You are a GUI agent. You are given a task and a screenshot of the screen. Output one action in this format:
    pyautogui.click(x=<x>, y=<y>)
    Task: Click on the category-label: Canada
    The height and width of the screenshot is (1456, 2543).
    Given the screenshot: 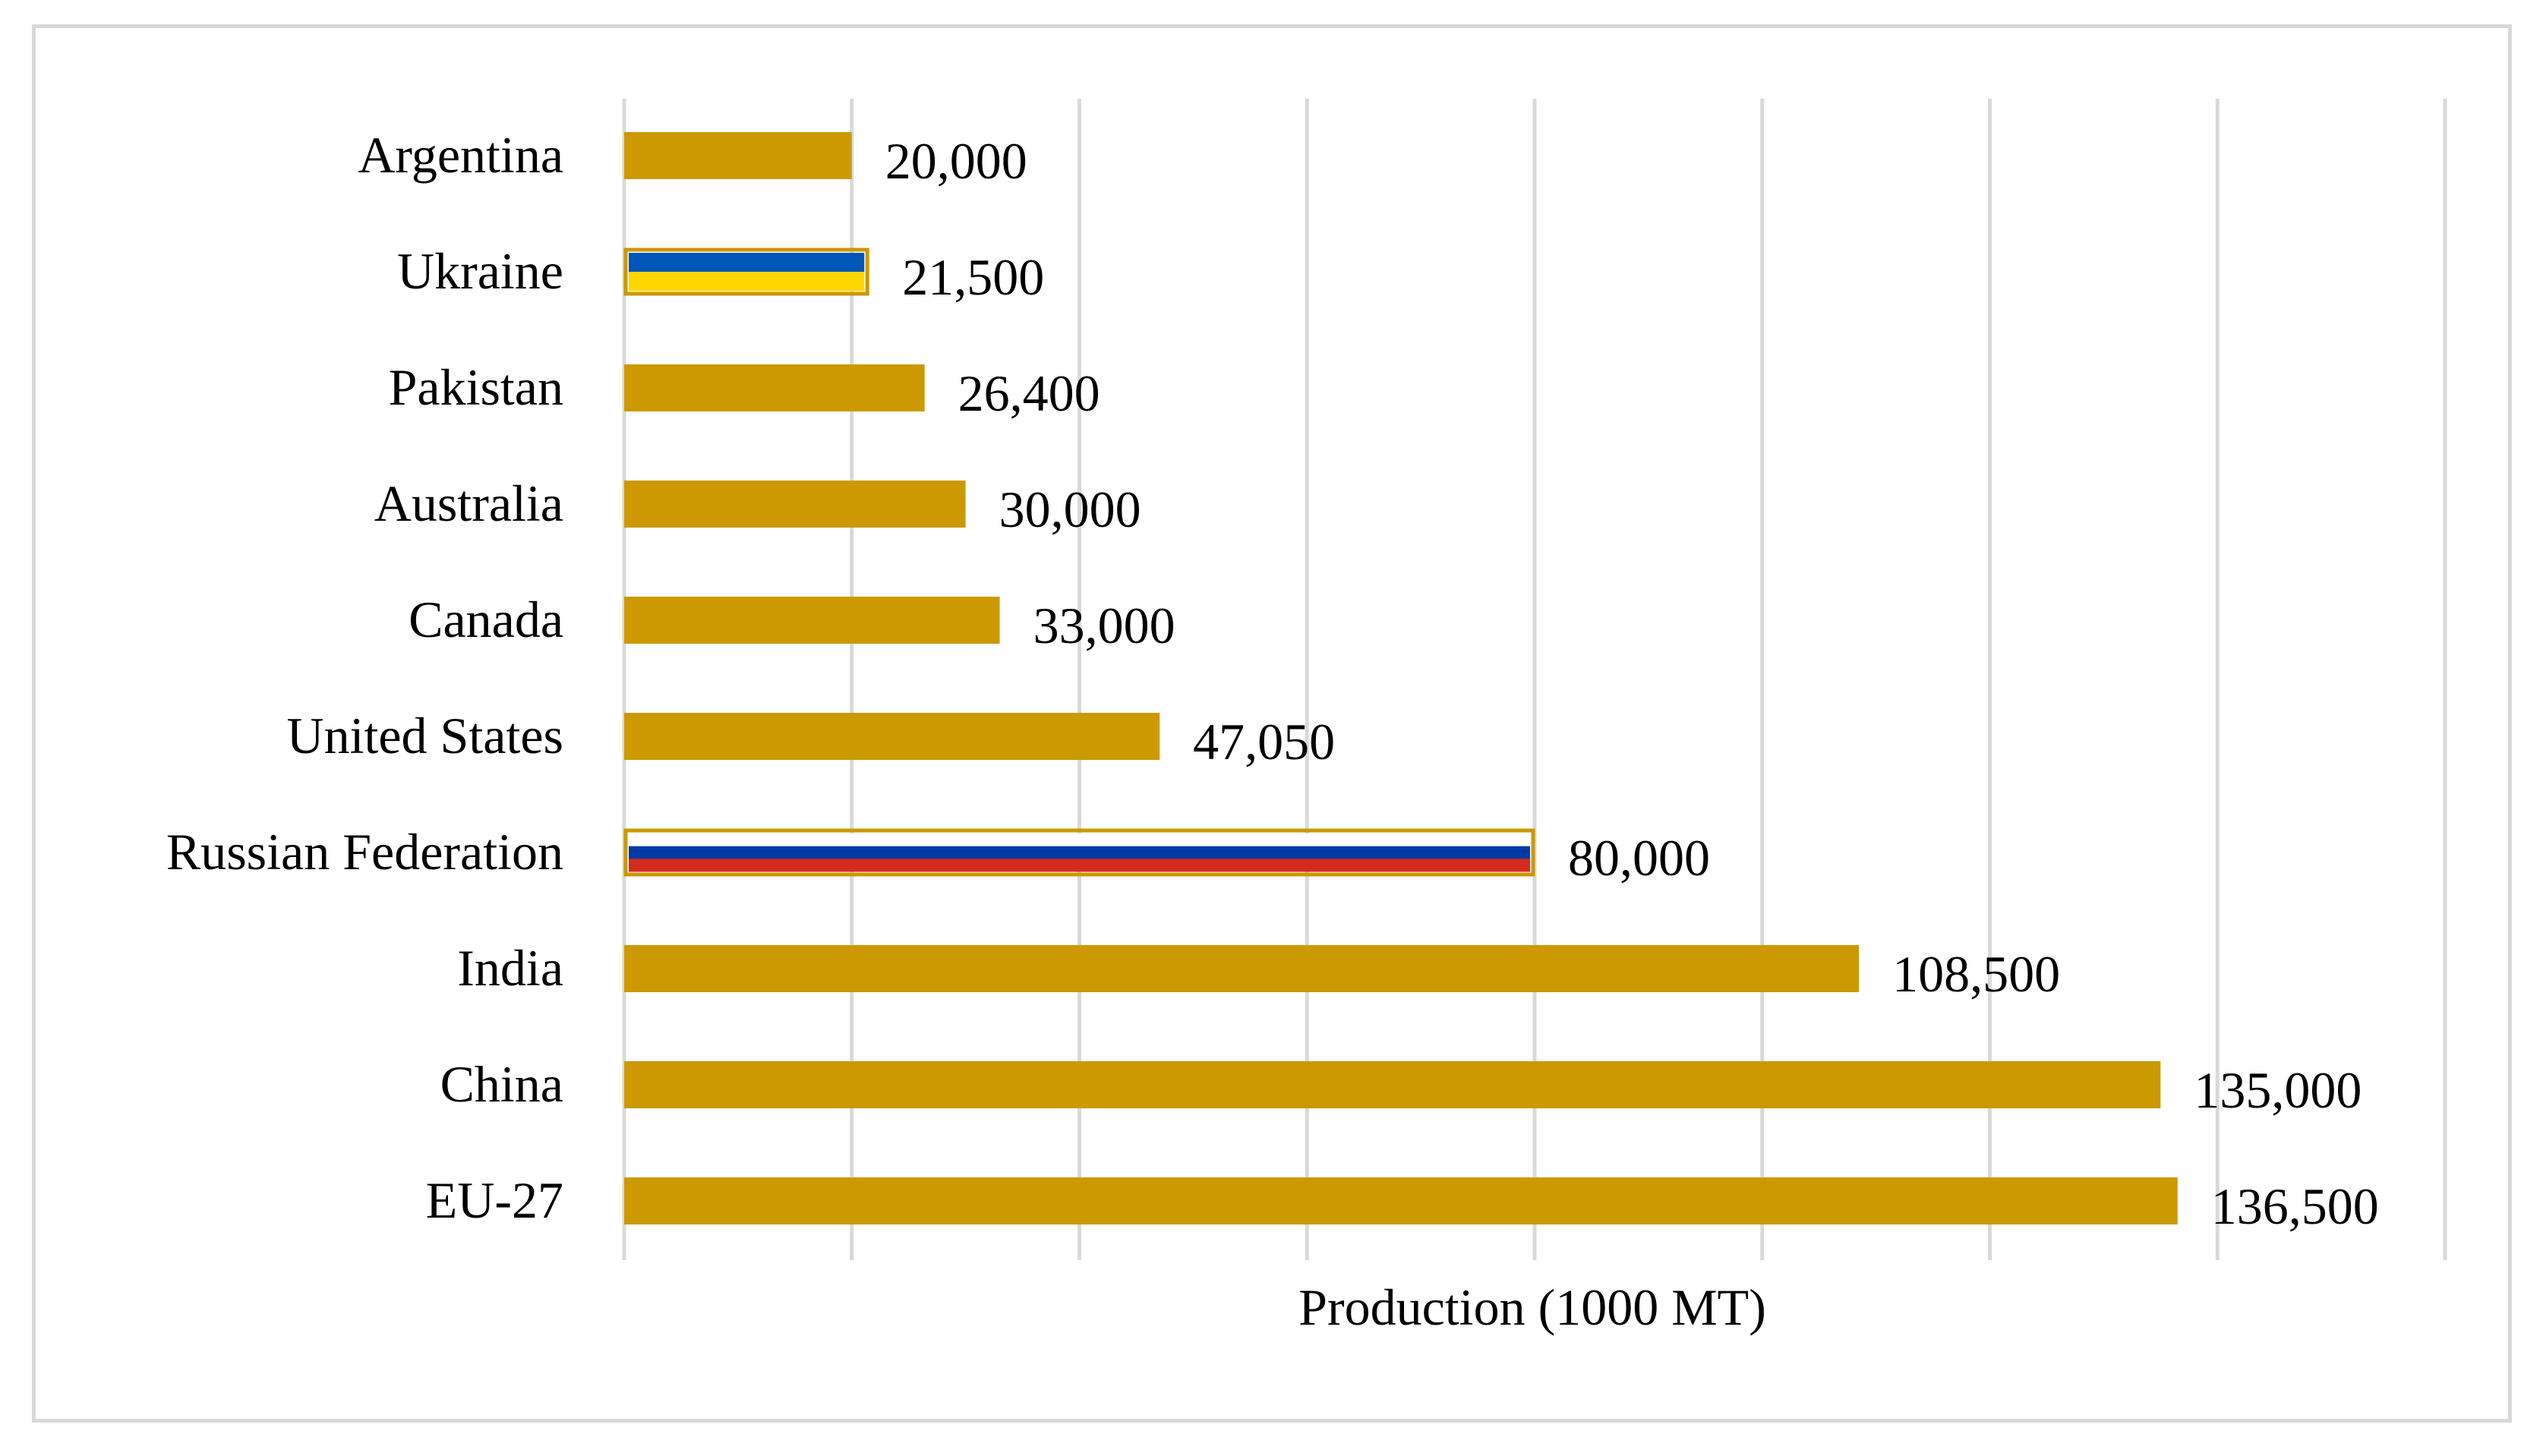 What is the action you would take?
    pyautogui.click(x=486, y=619)
    